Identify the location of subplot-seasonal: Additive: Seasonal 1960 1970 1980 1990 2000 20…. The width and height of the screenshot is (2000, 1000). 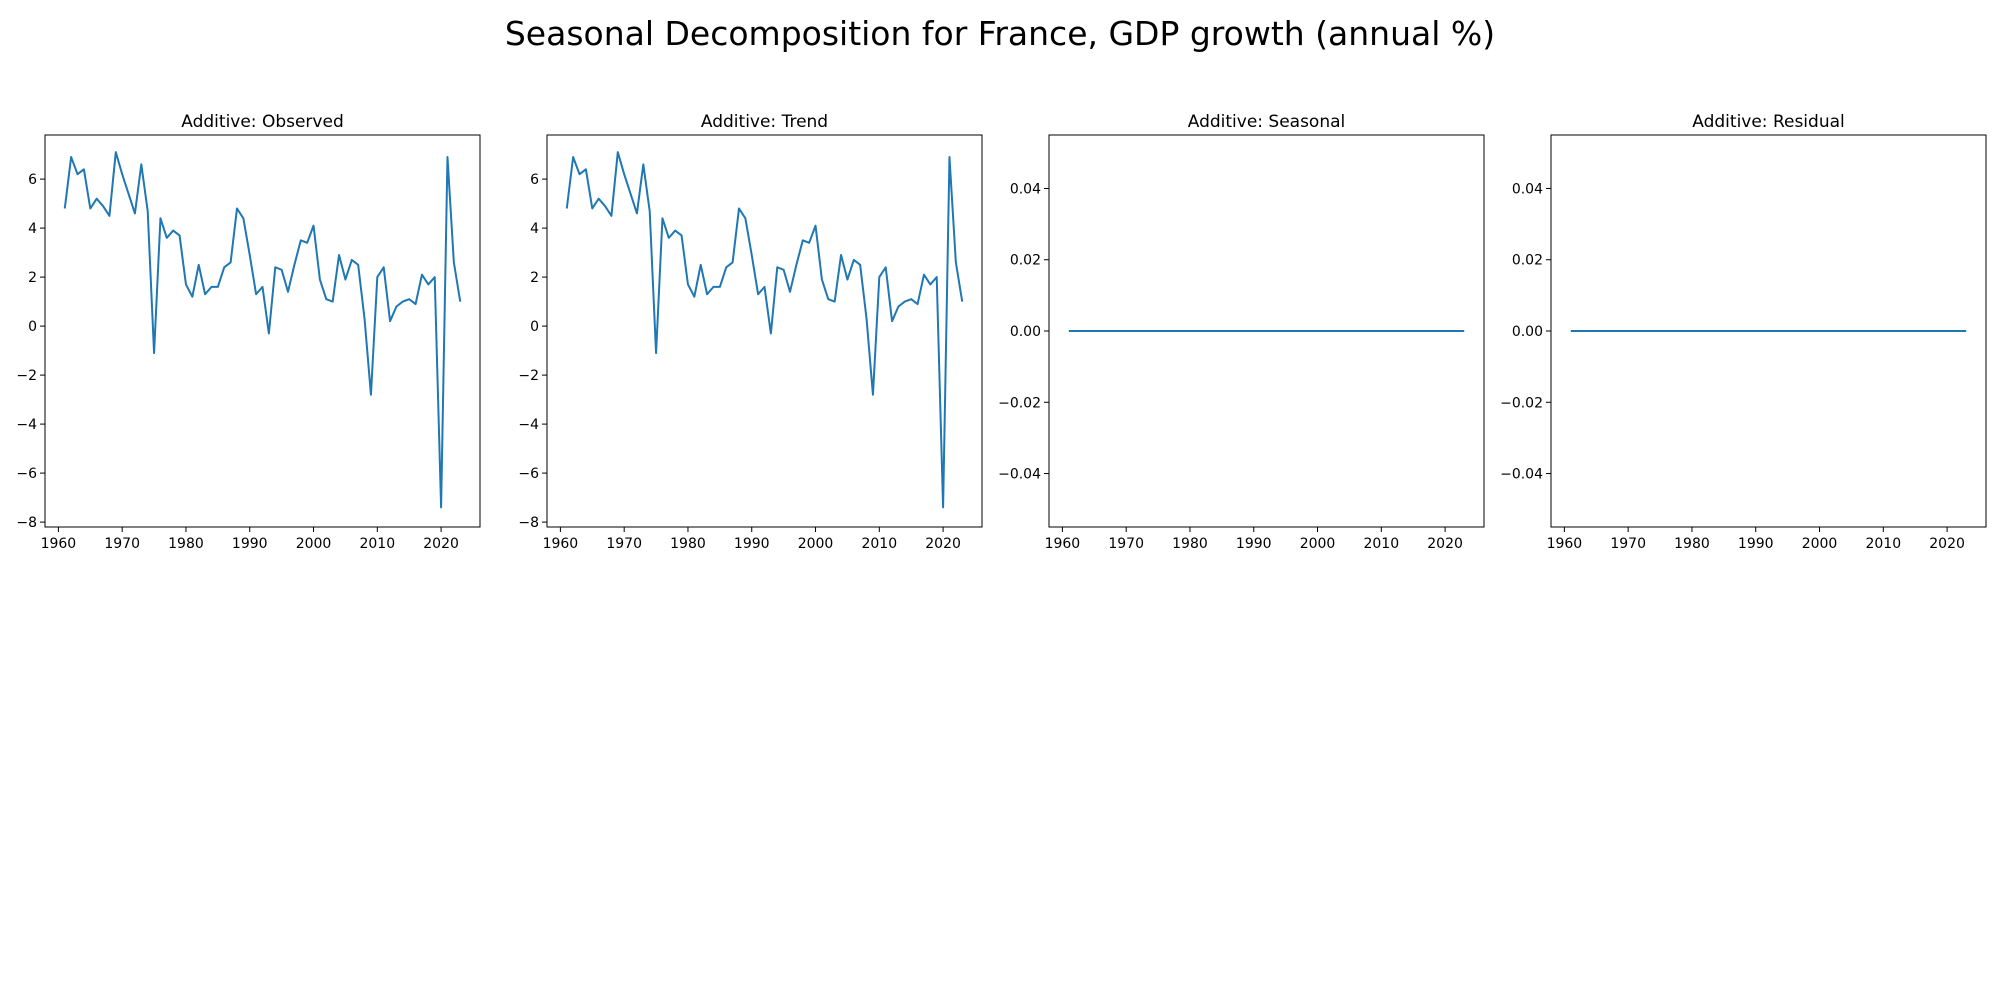
(1241, 332).